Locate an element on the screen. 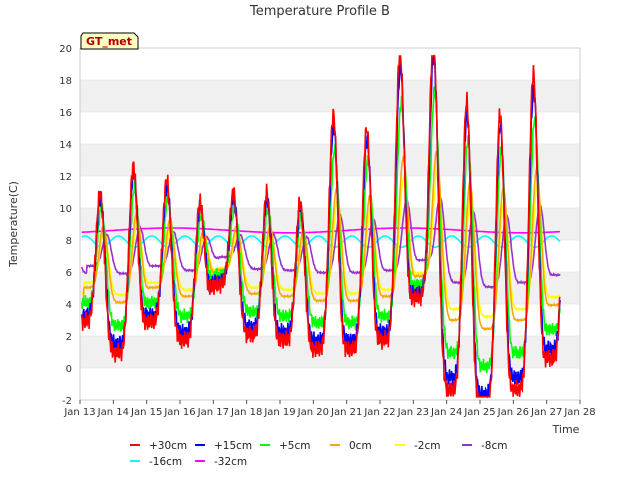 This screenshot has height=480, width=640. legend-label: -2cm is located at coordinates (427, 446).